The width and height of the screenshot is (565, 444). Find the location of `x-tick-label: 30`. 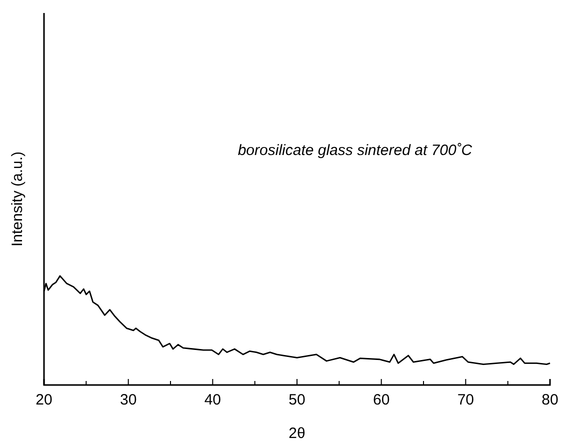

x-tick-label: 30 is located at coordinates (128, 400).